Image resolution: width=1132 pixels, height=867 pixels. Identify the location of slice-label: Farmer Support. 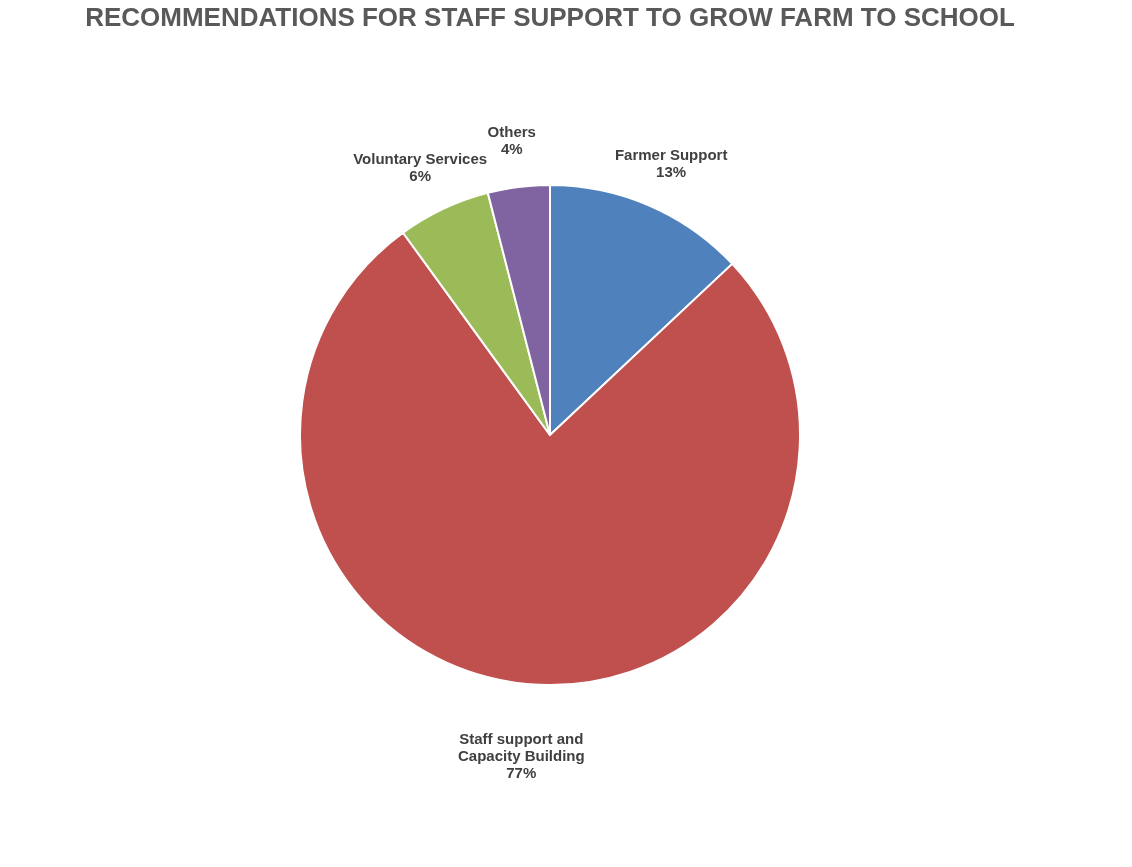
(671, 155).